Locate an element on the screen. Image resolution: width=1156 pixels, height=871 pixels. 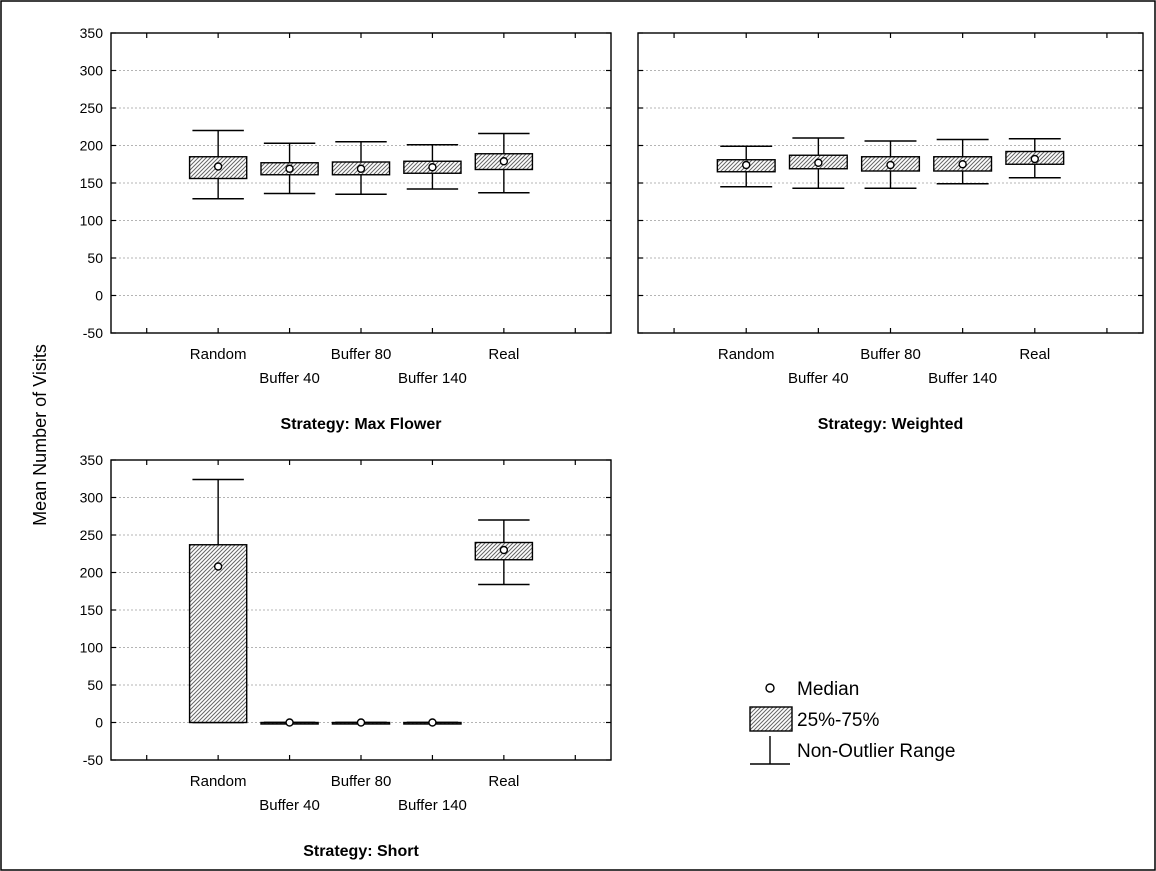
panel-title: Strategy: Weighted is located at coordinates (891, 424).